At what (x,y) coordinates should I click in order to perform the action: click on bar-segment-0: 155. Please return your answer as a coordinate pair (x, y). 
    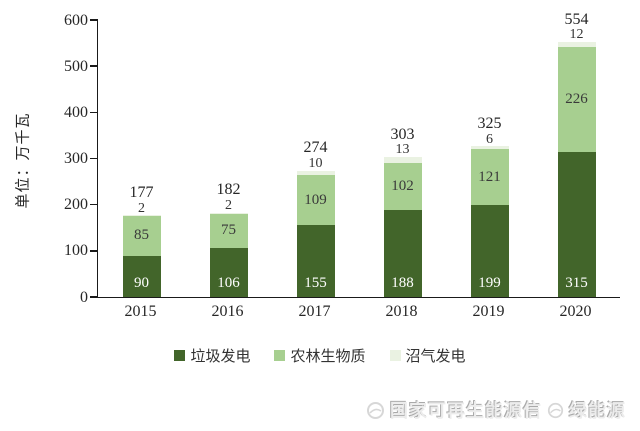
    Looking at the image, I should click on (315, 261).